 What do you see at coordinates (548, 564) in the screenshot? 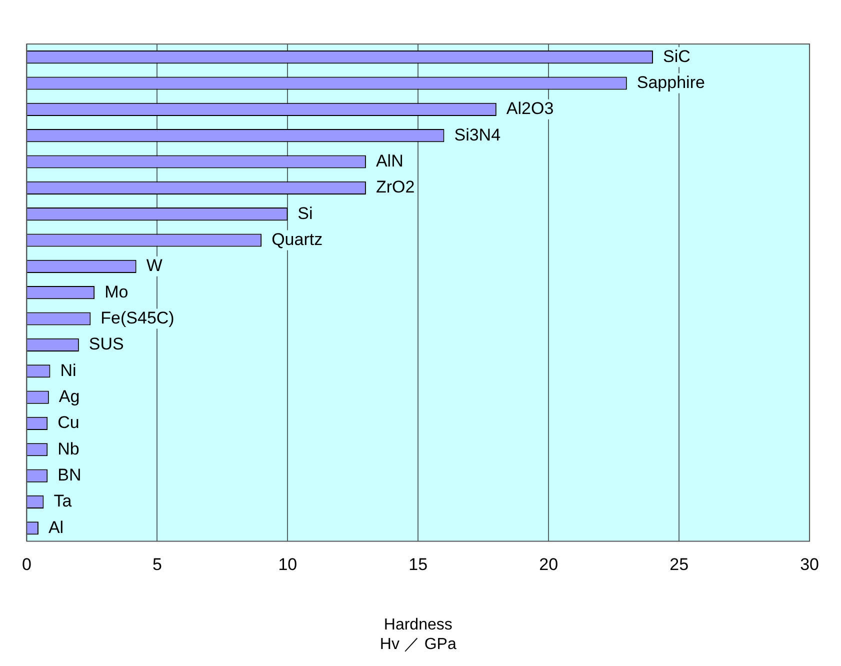
I see `x-tick-label: 20` at bounding box center [548, 564].